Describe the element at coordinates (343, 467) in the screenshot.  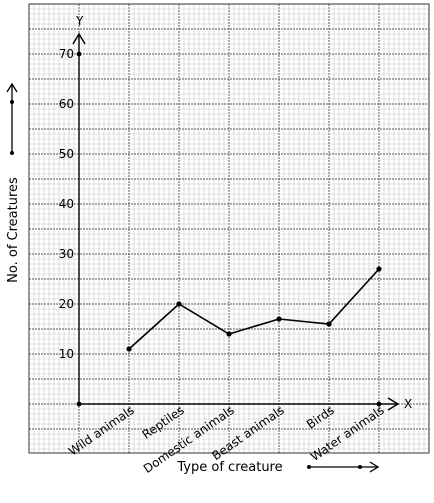
I see `x-direction-arrow` at that location.